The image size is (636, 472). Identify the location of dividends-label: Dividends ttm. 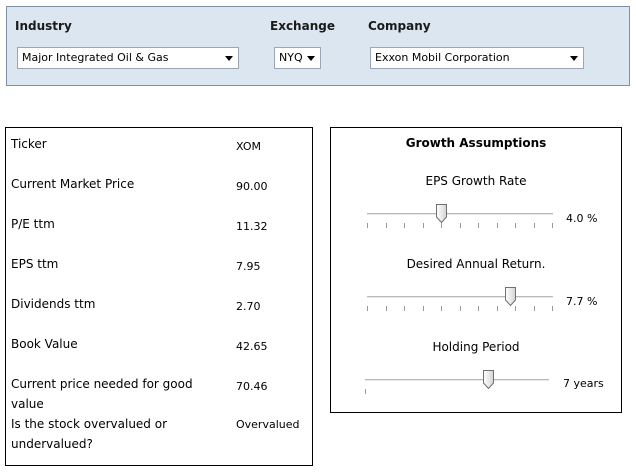
(53, 304).